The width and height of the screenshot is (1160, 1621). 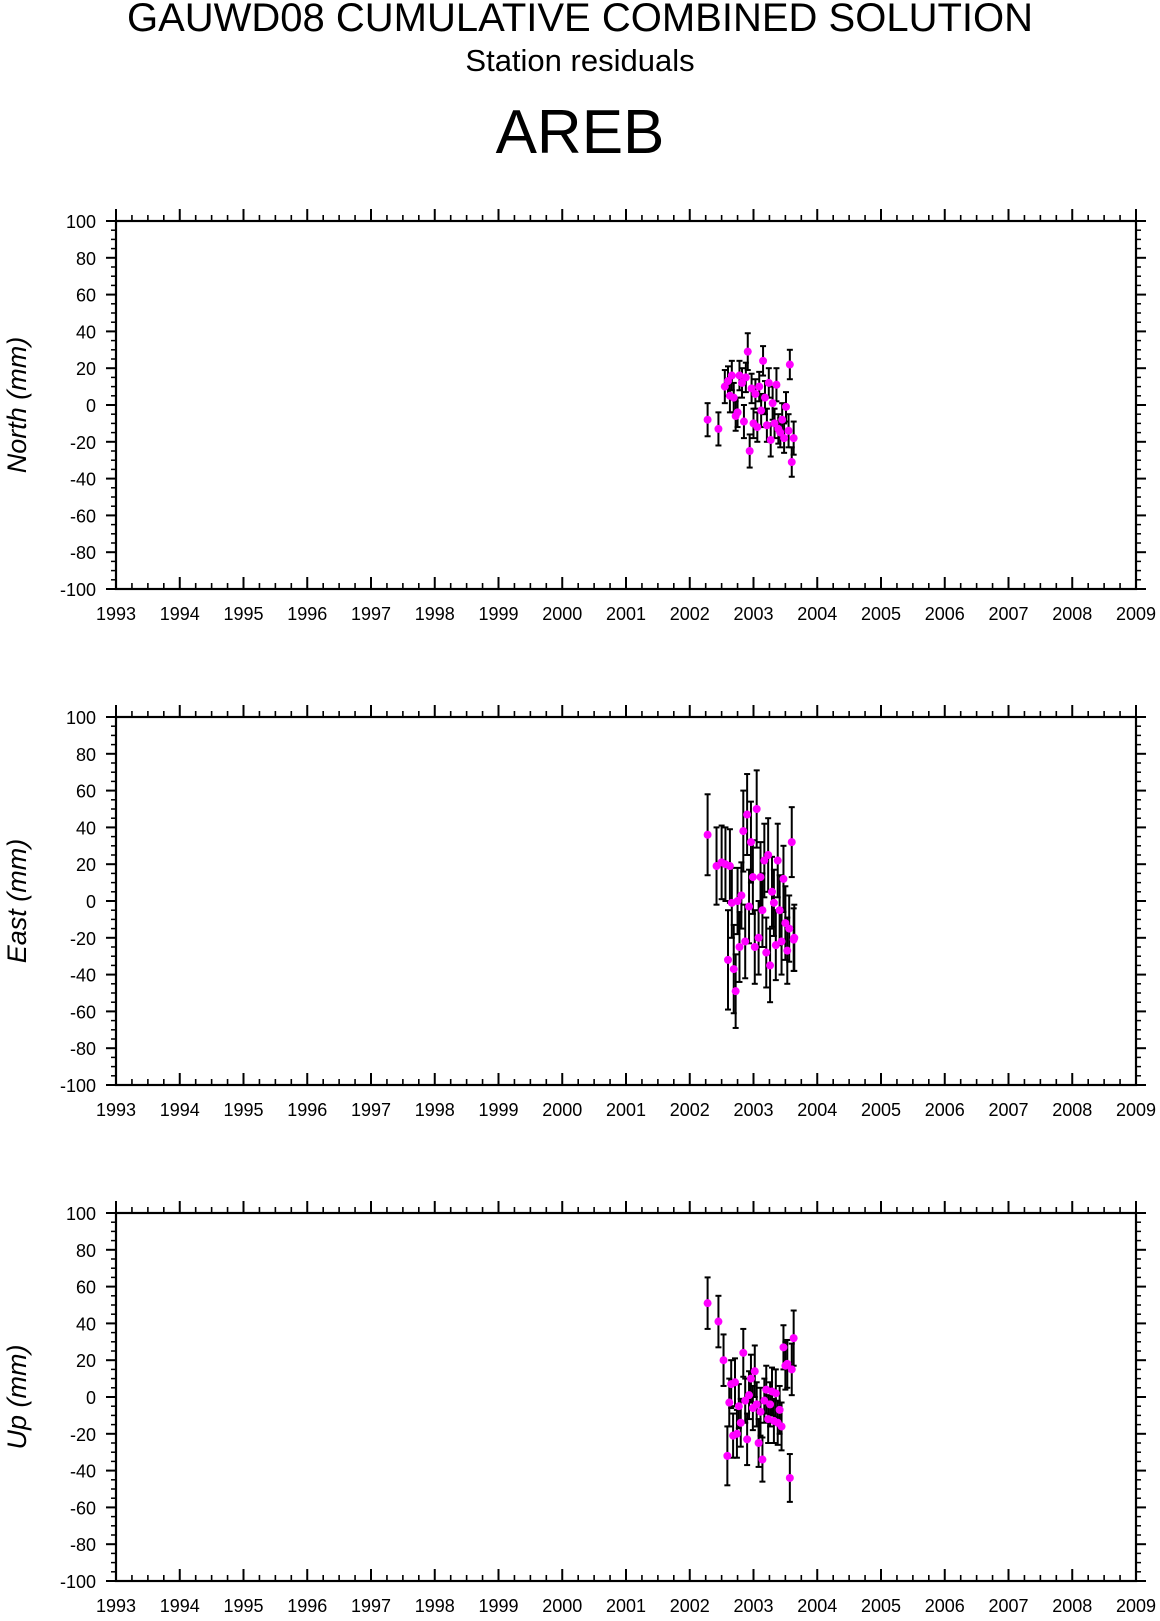 I want to click on y-tick-label: 0, so click(x=91, y=902).